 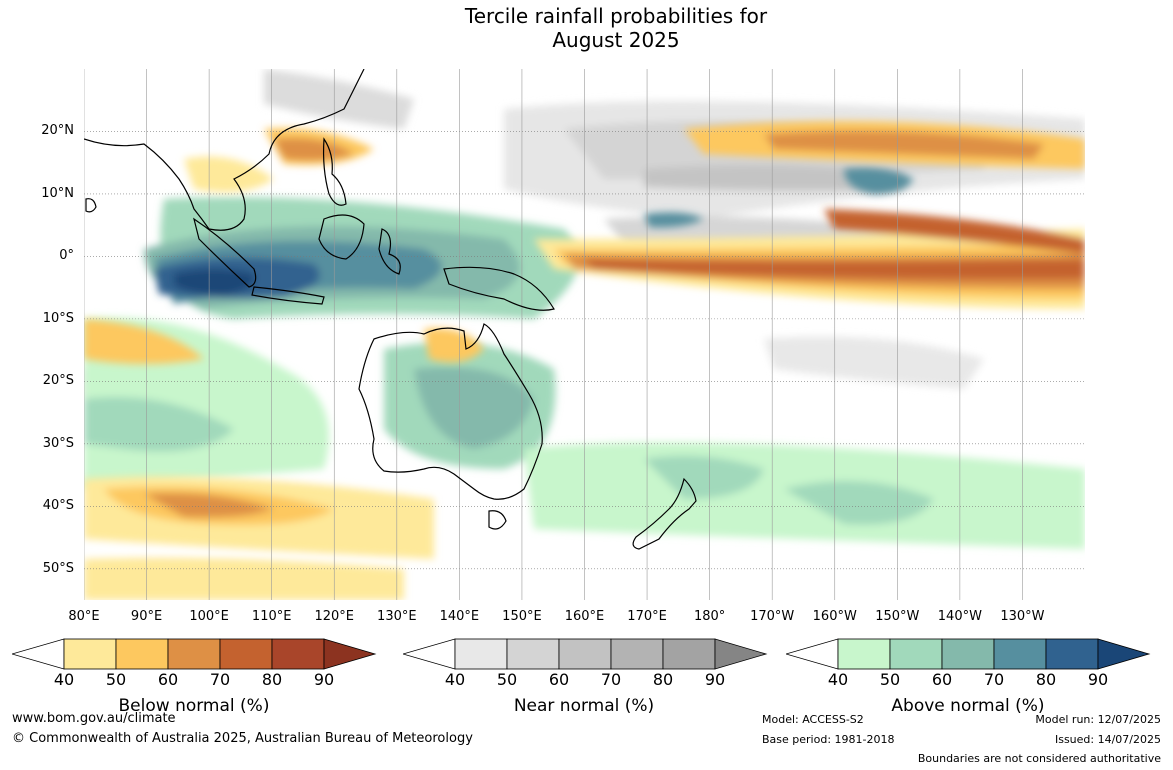 I want to click on borneo-coastline, so click(x=341, y=237).